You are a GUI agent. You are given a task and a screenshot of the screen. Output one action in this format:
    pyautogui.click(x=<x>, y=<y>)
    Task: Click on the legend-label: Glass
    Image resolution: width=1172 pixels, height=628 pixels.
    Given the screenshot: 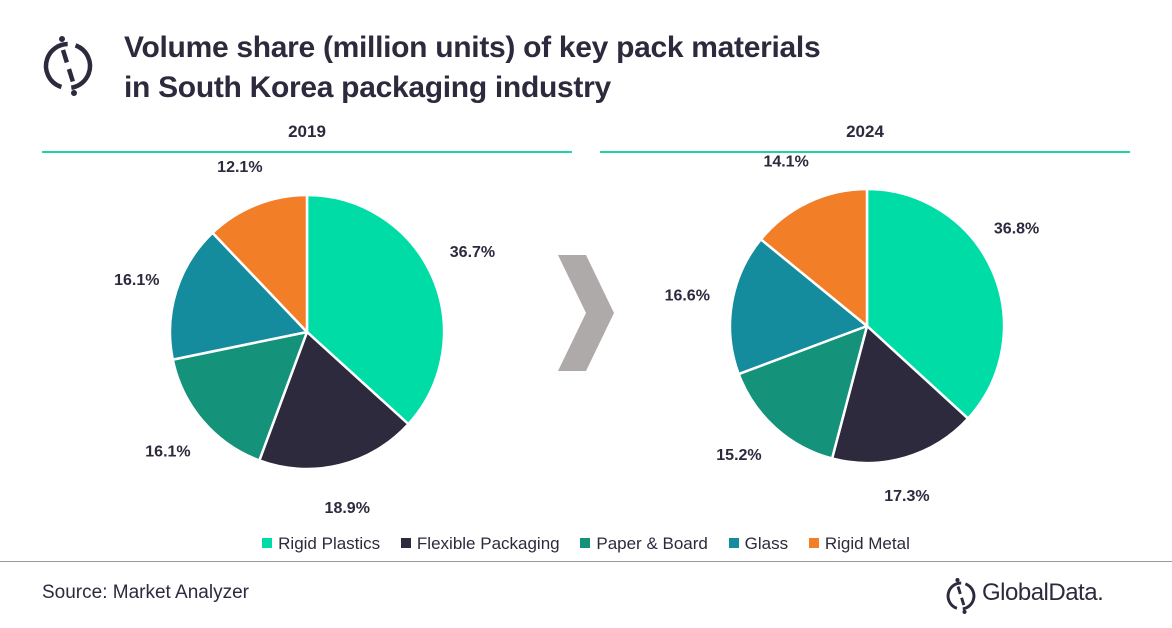 What is the action you would take?
    pyautogui.click(x=766, y=543)
    